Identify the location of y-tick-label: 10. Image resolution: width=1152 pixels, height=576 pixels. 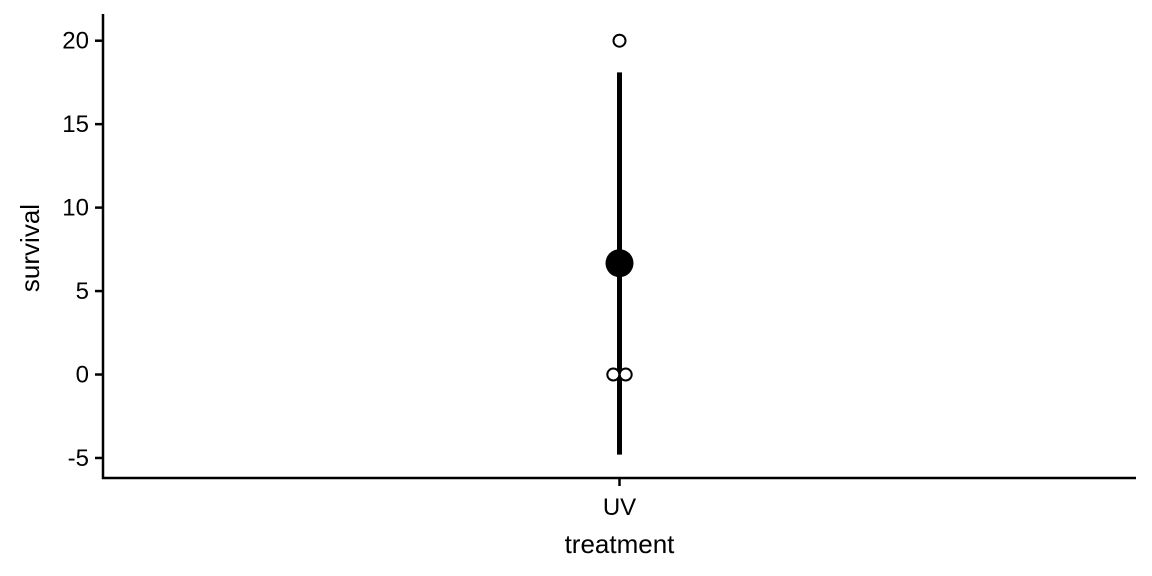
(75, 208).